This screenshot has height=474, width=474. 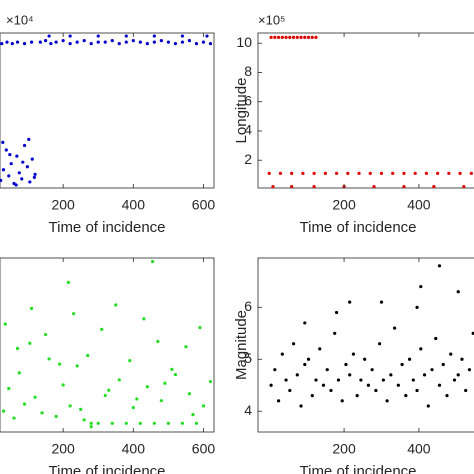 I want to click on y-multiplier: ×10⁵, so click(x=271, y=19).